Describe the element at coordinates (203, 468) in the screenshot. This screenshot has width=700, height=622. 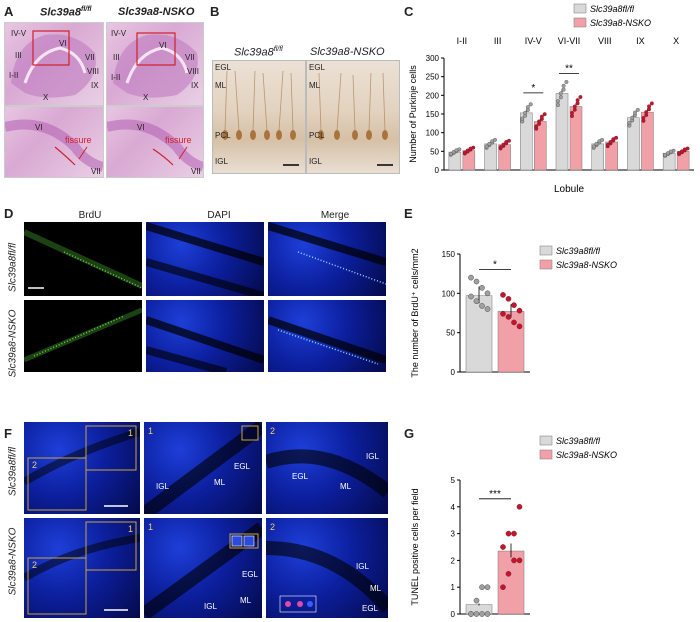
I see `panel-f-box1-control: 1 IGL ML EGL` at that location.